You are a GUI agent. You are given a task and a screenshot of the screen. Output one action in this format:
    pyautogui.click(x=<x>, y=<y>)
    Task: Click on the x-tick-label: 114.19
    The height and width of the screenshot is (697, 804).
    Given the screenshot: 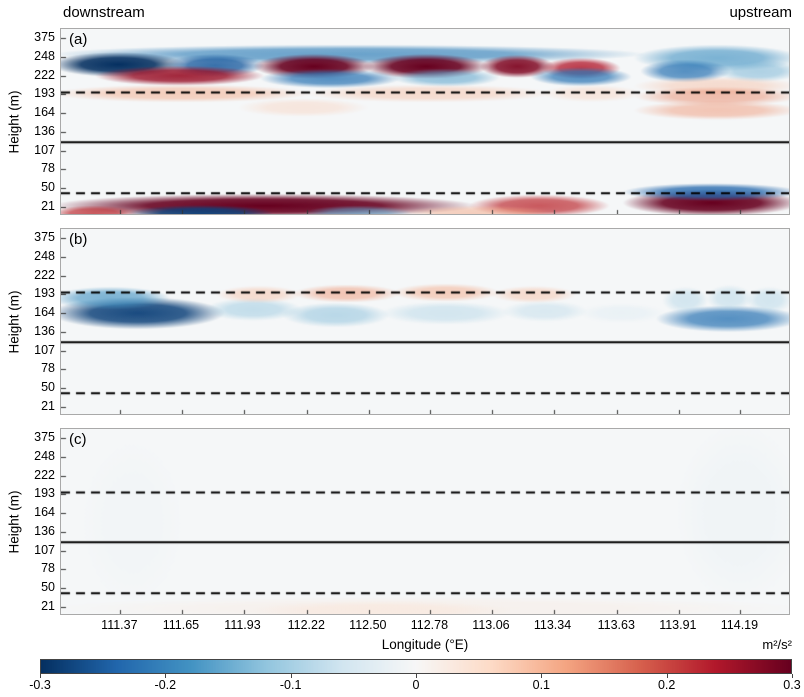 What is the action you would take?
    pyautogui.click(x=739, y=625)
    